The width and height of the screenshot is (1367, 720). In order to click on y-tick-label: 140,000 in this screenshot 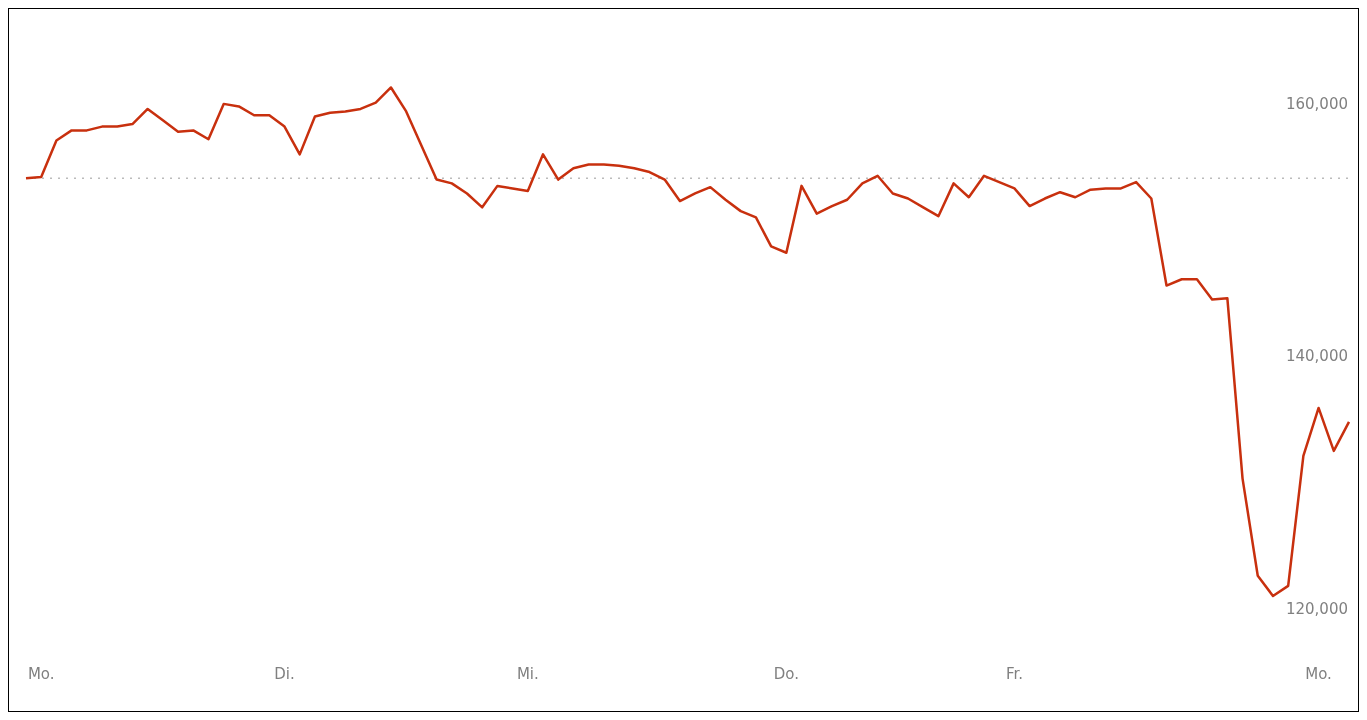, I will do `click(1316, 356)`.